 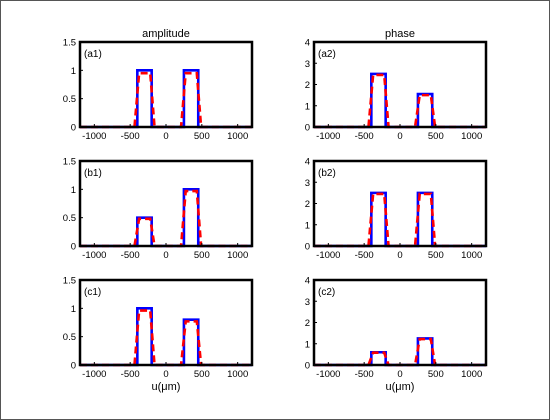 I want to click on series-dashed-a2, so click(x=400, y=101).